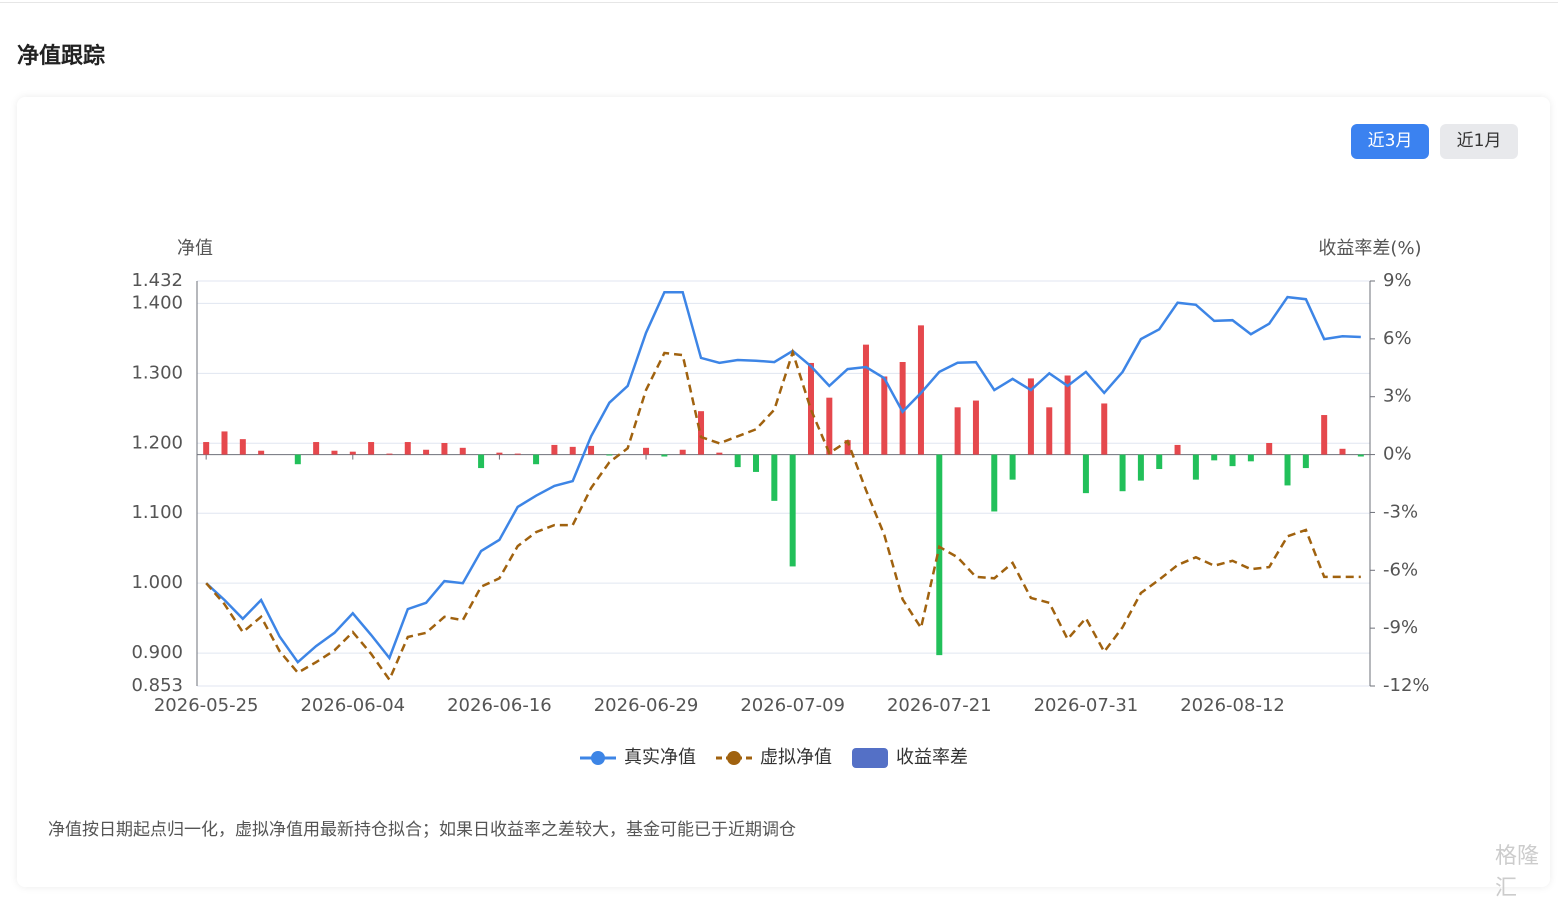 The width and height of the screenshot is (1558, 902). Describe the element at coordinates (1400, 511) in the screenshot. I see `y2-tick-label: -3%` at that location.